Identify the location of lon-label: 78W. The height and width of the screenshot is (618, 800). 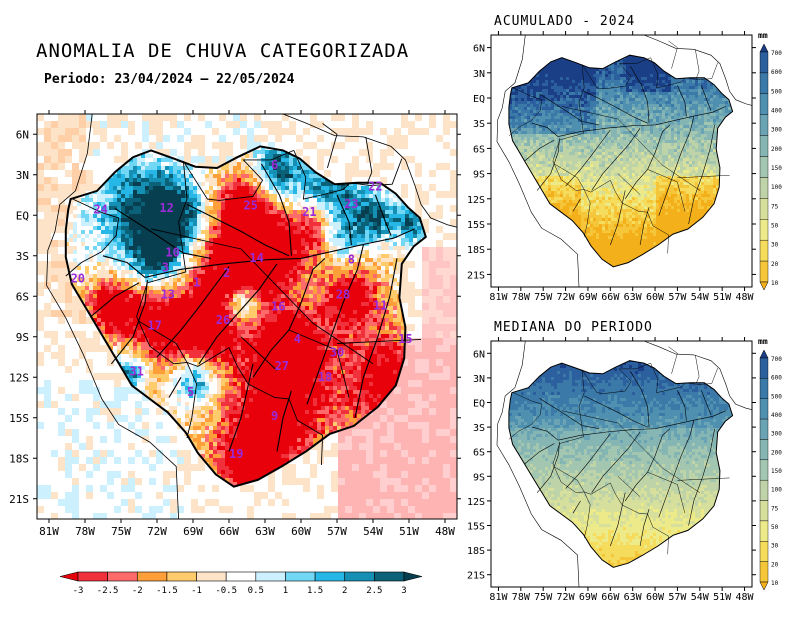
(85, 531).